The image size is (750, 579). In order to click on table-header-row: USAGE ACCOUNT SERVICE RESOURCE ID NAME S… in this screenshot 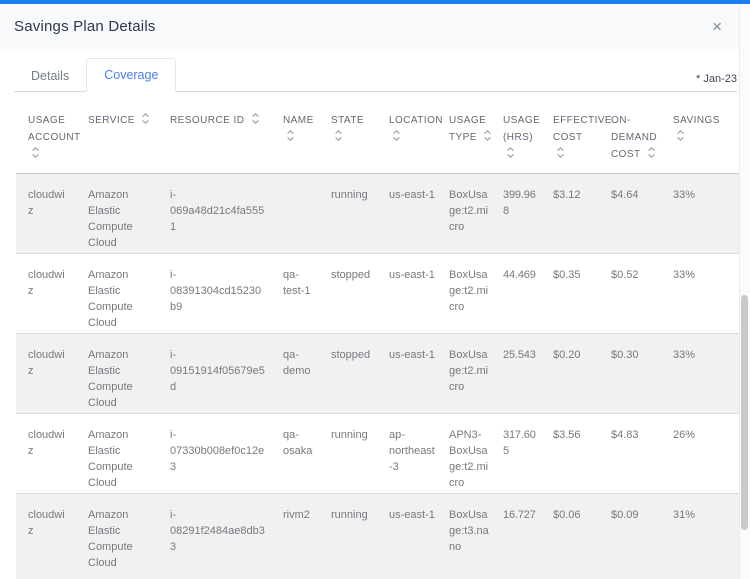, I will do `click(377, 135)`.